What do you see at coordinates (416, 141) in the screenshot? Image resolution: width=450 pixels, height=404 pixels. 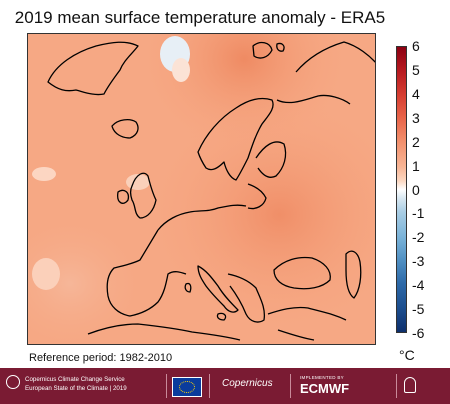 I see `colorbar-tick-label: 2` at bounding box center [416, 141].